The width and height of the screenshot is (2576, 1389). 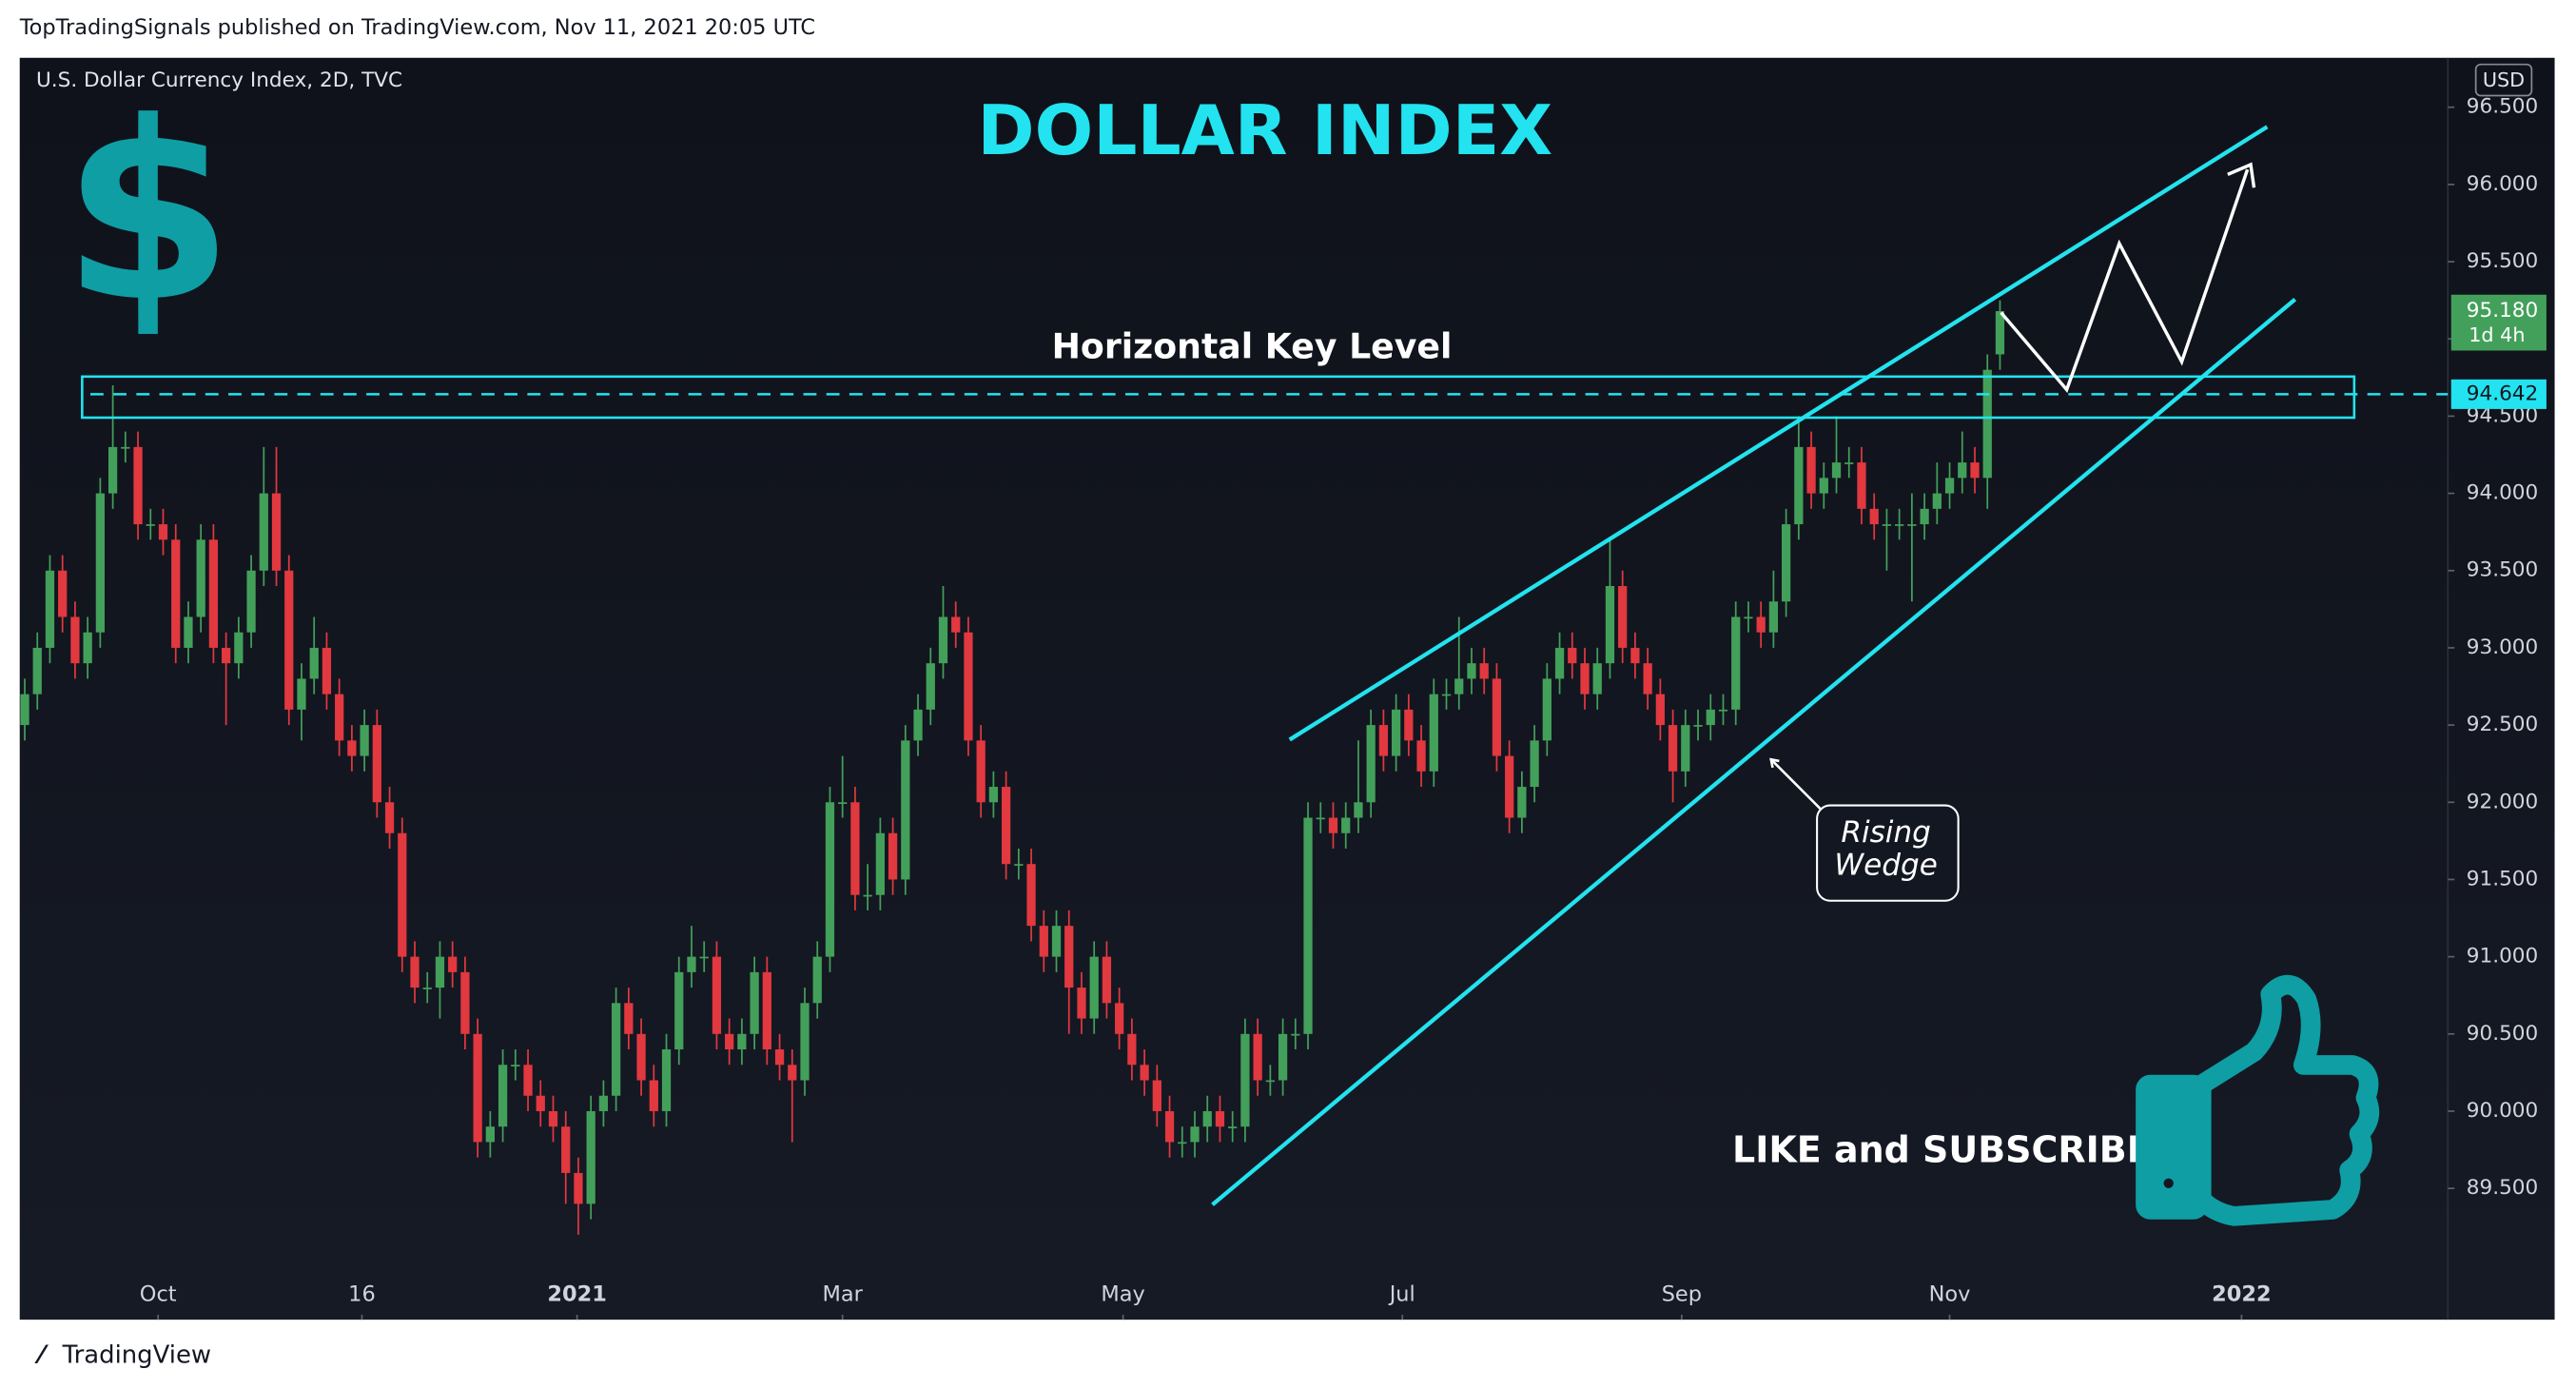 I want to click on dollar-icon: $, so click(x=148, y=213).